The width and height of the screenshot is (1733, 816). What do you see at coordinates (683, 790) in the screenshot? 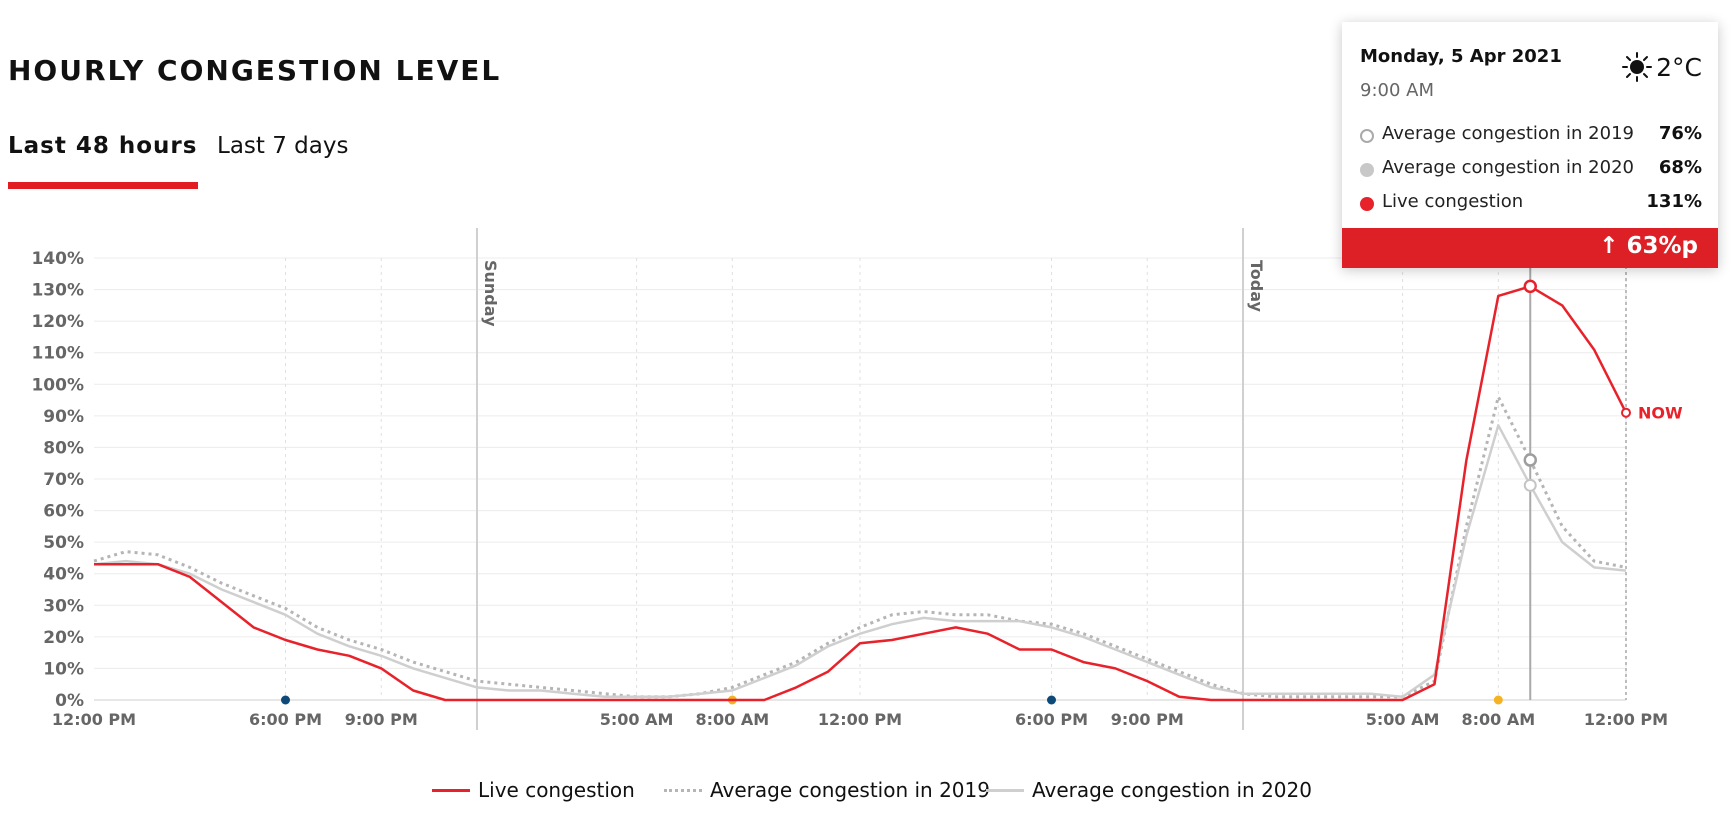
I see `dotted-grey-line-icon` at bounding box center [683, 790].